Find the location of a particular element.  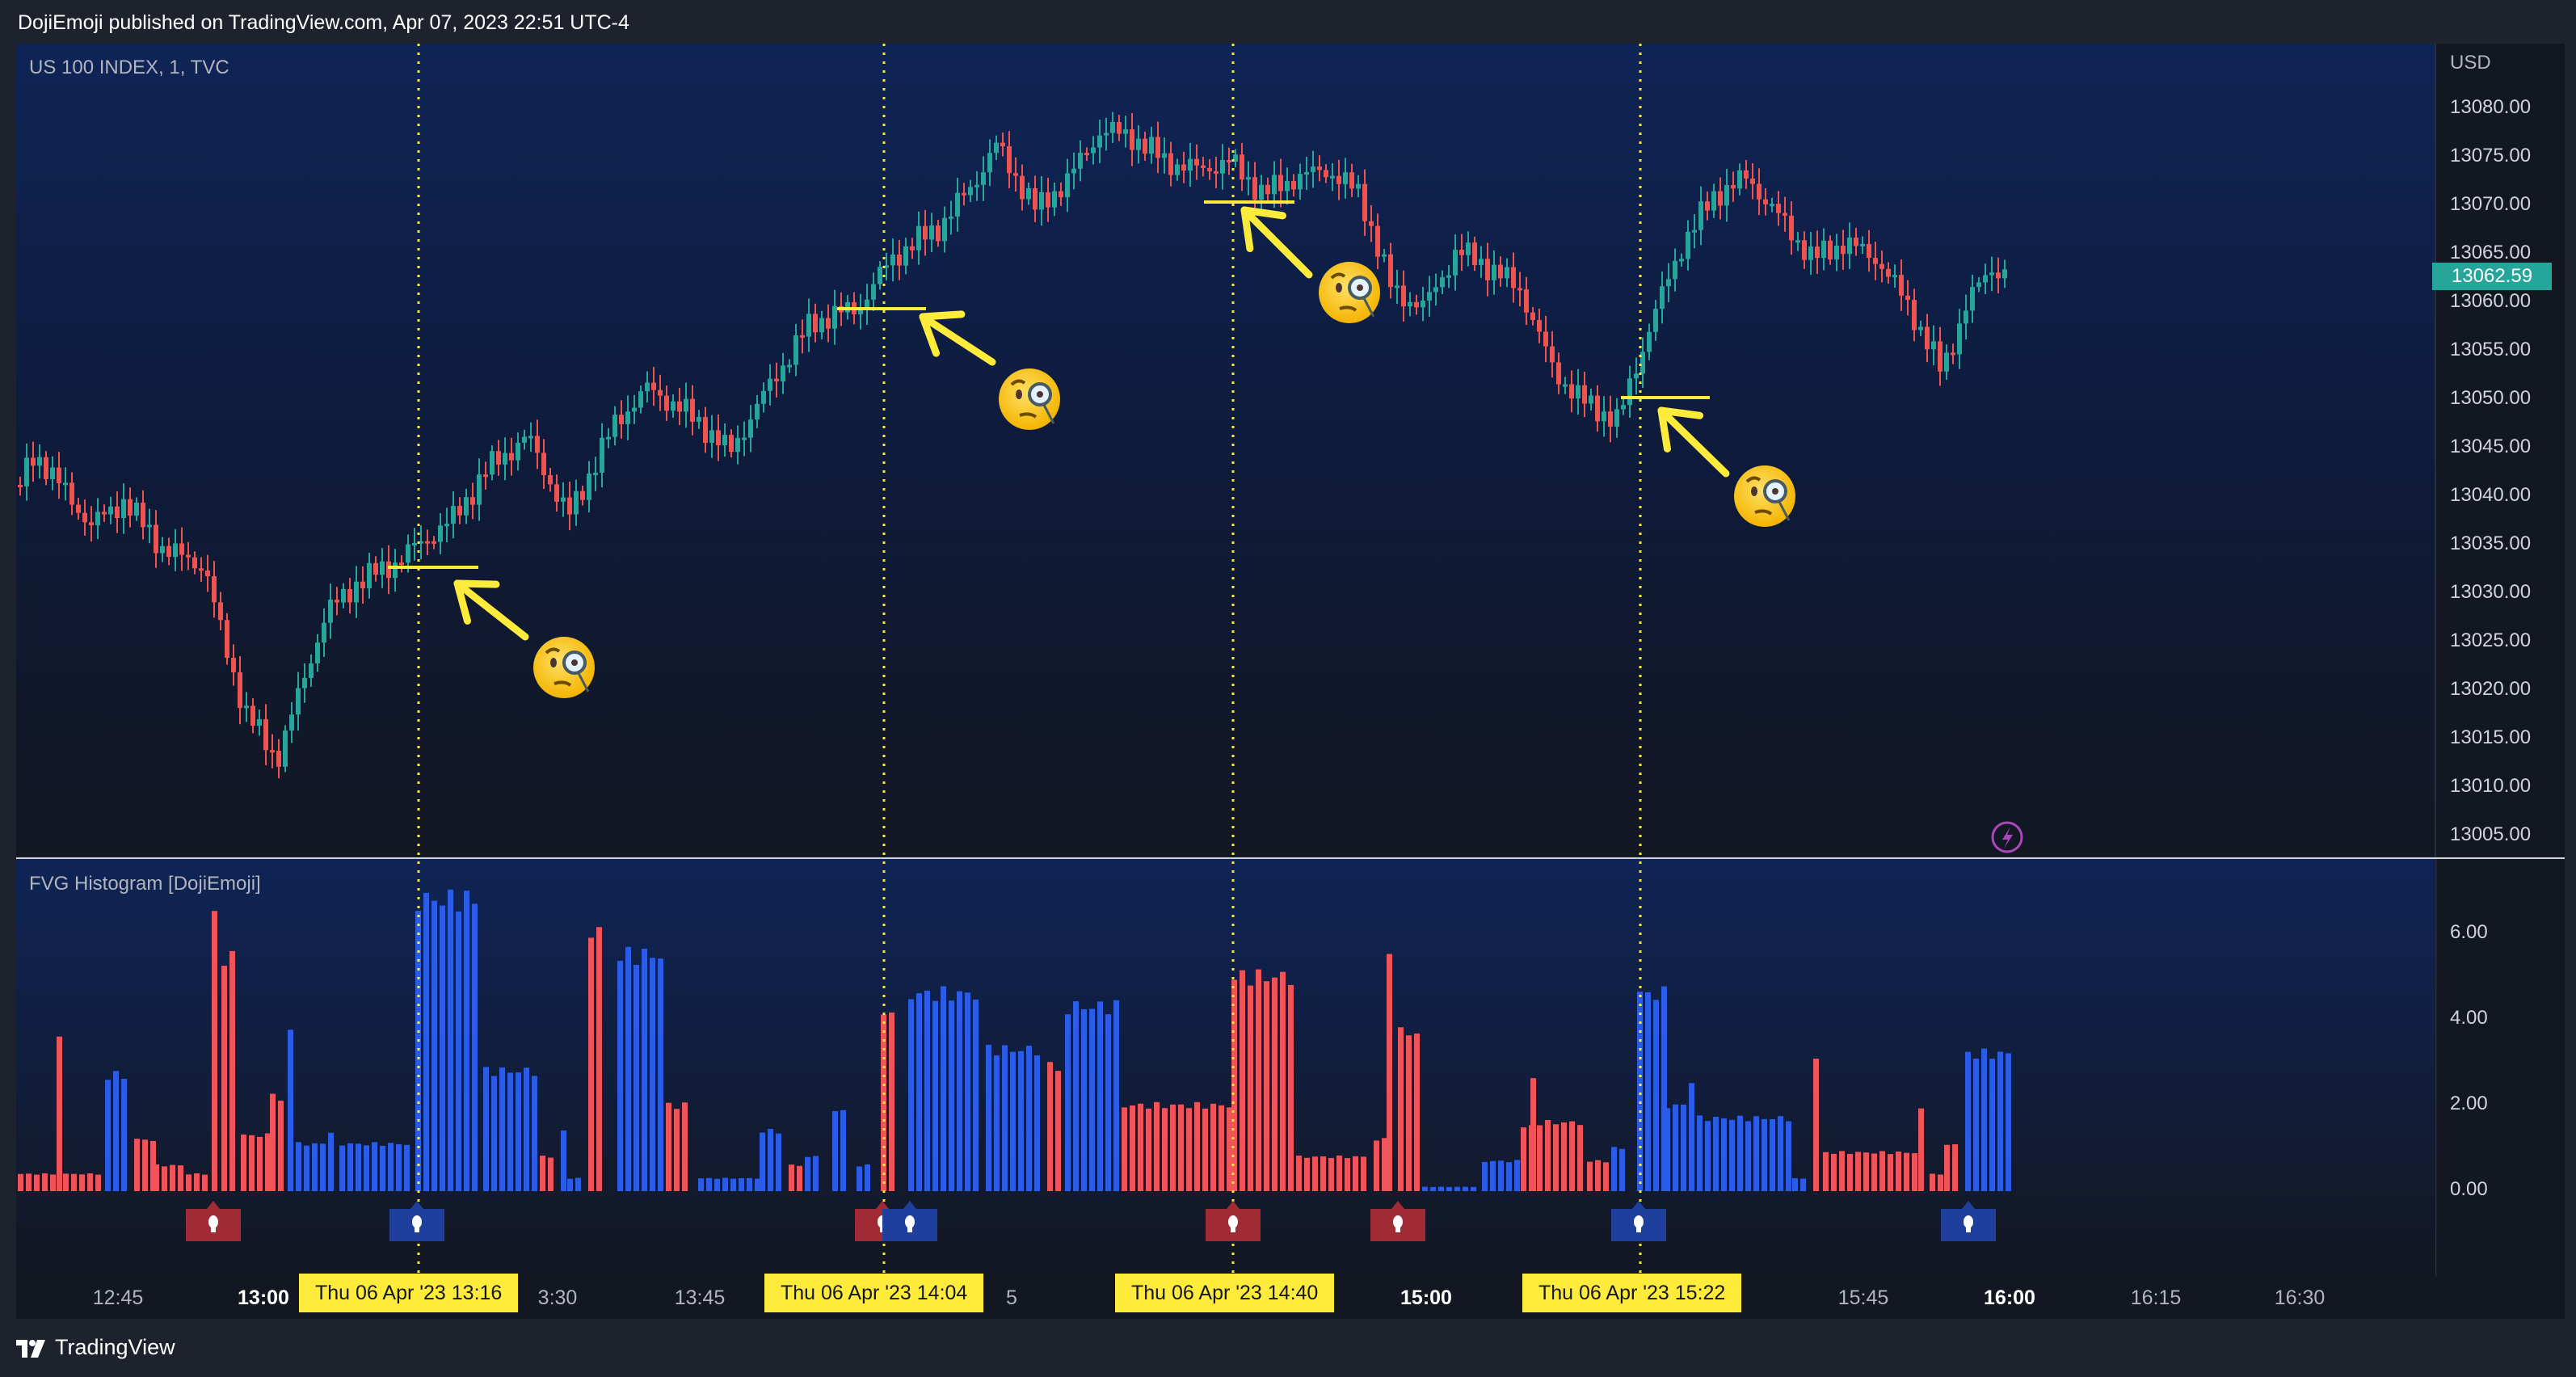

symbol-label: US 100 INDEX, 1, TVC is located at coordinates (129, 67).